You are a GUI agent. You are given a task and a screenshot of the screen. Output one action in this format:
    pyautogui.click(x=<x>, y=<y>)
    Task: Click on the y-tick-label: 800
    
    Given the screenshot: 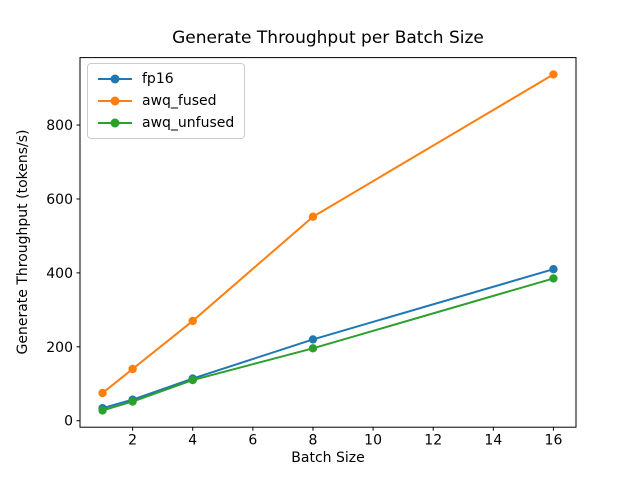 What is the action you would take?
    pyautogui.click(x=59, y=126)
    